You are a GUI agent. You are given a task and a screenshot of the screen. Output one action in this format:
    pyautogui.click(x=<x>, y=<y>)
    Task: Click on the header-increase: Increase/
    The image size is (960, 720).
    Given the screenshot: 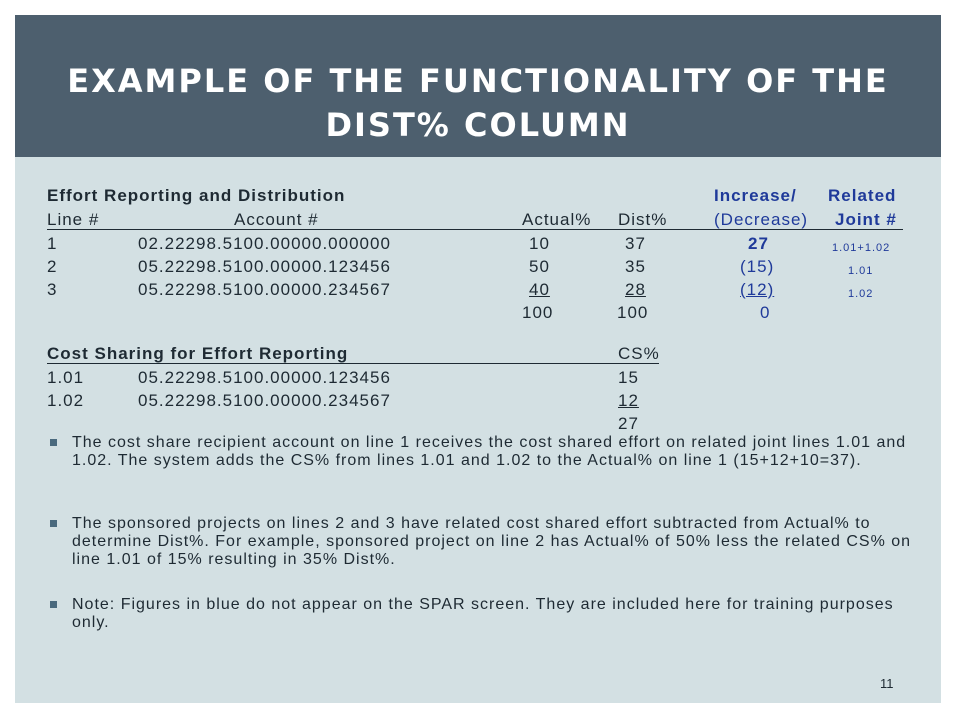 What is the action you would take?
    pyautogui.click(x=755, y=195)
    